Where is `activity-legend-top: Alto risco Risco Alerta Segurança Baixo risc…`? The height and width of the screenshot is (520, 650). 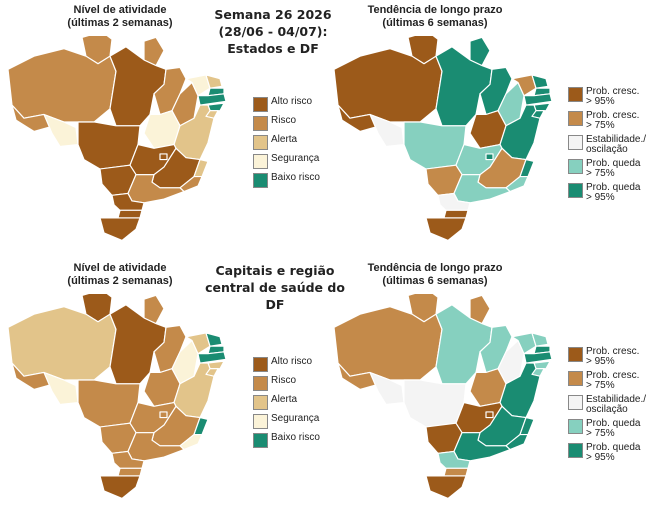 activity-legend-top: Alto risco Risco Alerta Segurança Baixo risc… is located at coordinates (298, 147).